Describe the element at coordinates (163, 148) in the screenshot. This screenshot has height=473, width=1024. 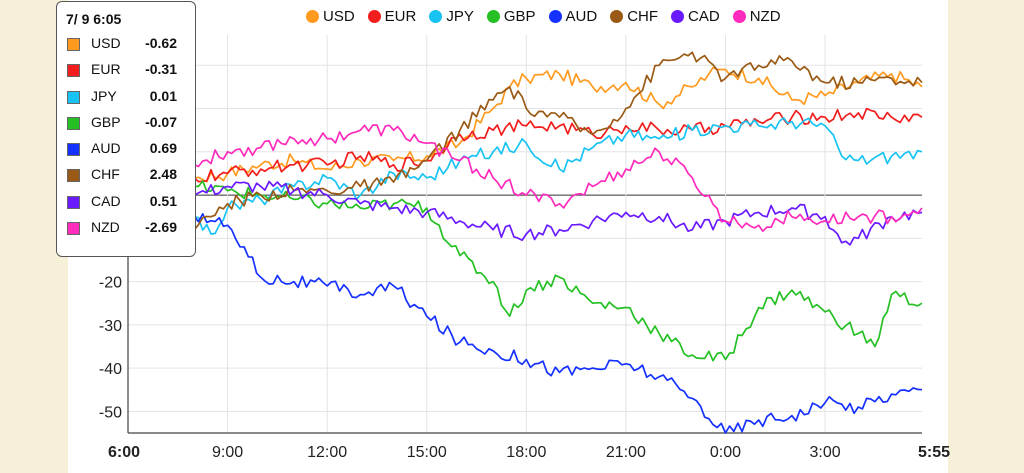
I see `tooltip-value: 0.69` at that location.